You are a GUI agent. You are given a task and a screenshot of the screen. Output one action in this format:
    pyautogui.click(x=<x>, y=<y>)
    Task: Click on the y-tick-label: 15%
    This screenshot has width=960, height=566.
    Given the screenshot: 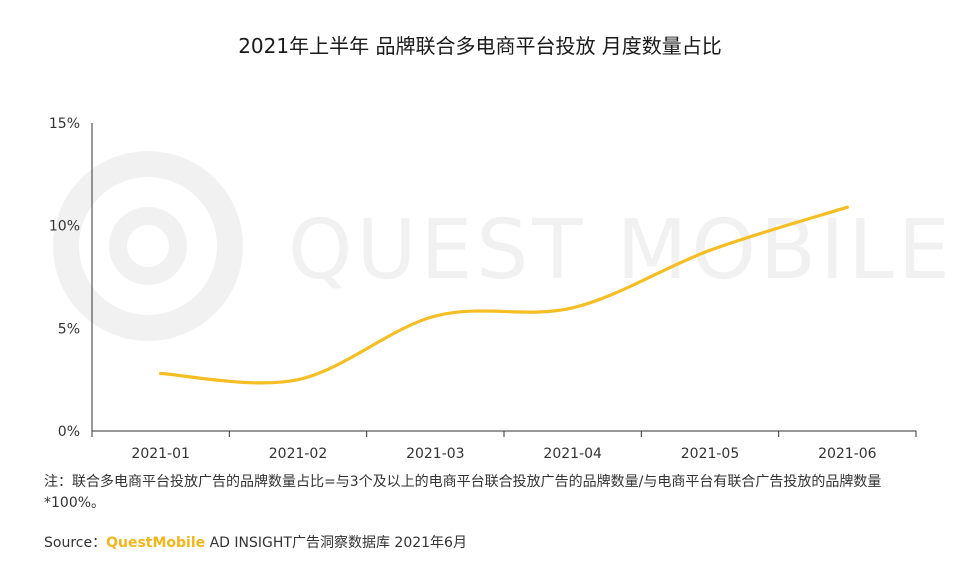 What is the action you would take?
    pyautogui.click(x=64, y=124)
    